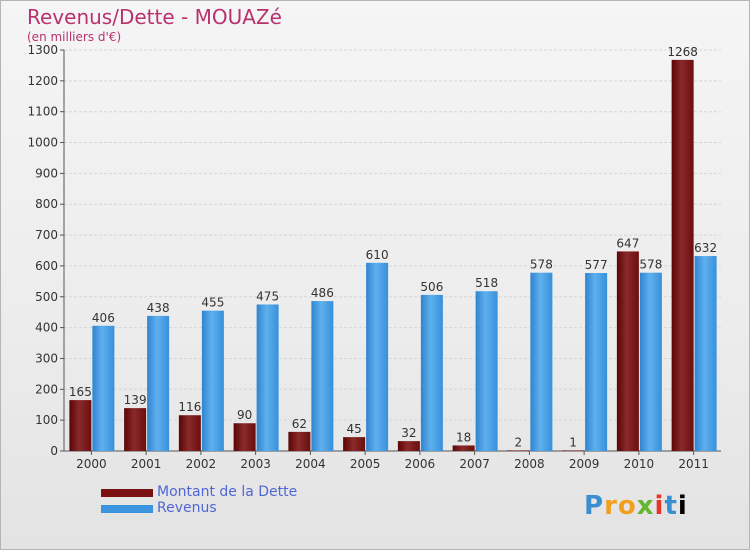 The image size is (750, 550). I want to click on data-label-dette: 139, so click(135, 400).